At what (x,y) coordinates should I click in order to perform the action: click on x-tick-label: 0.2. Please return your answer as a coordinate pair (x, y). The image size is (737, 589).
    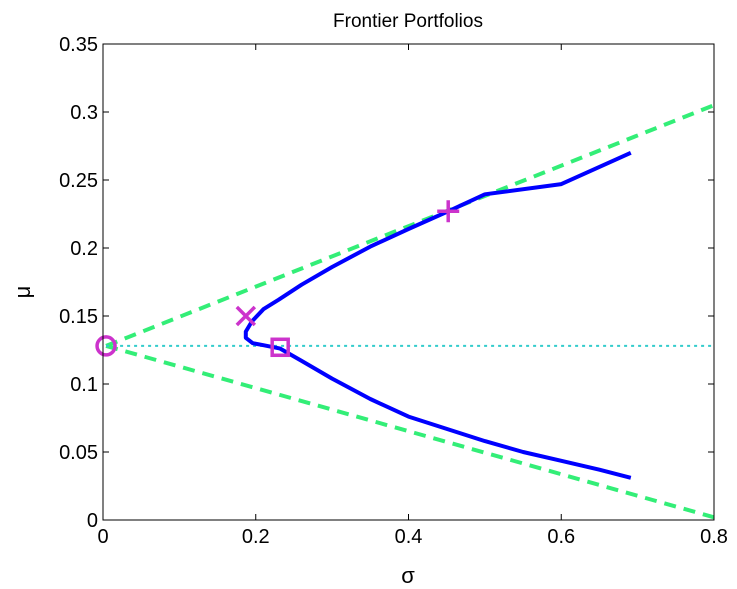
    Looking at the image, I should click on (256, 537).